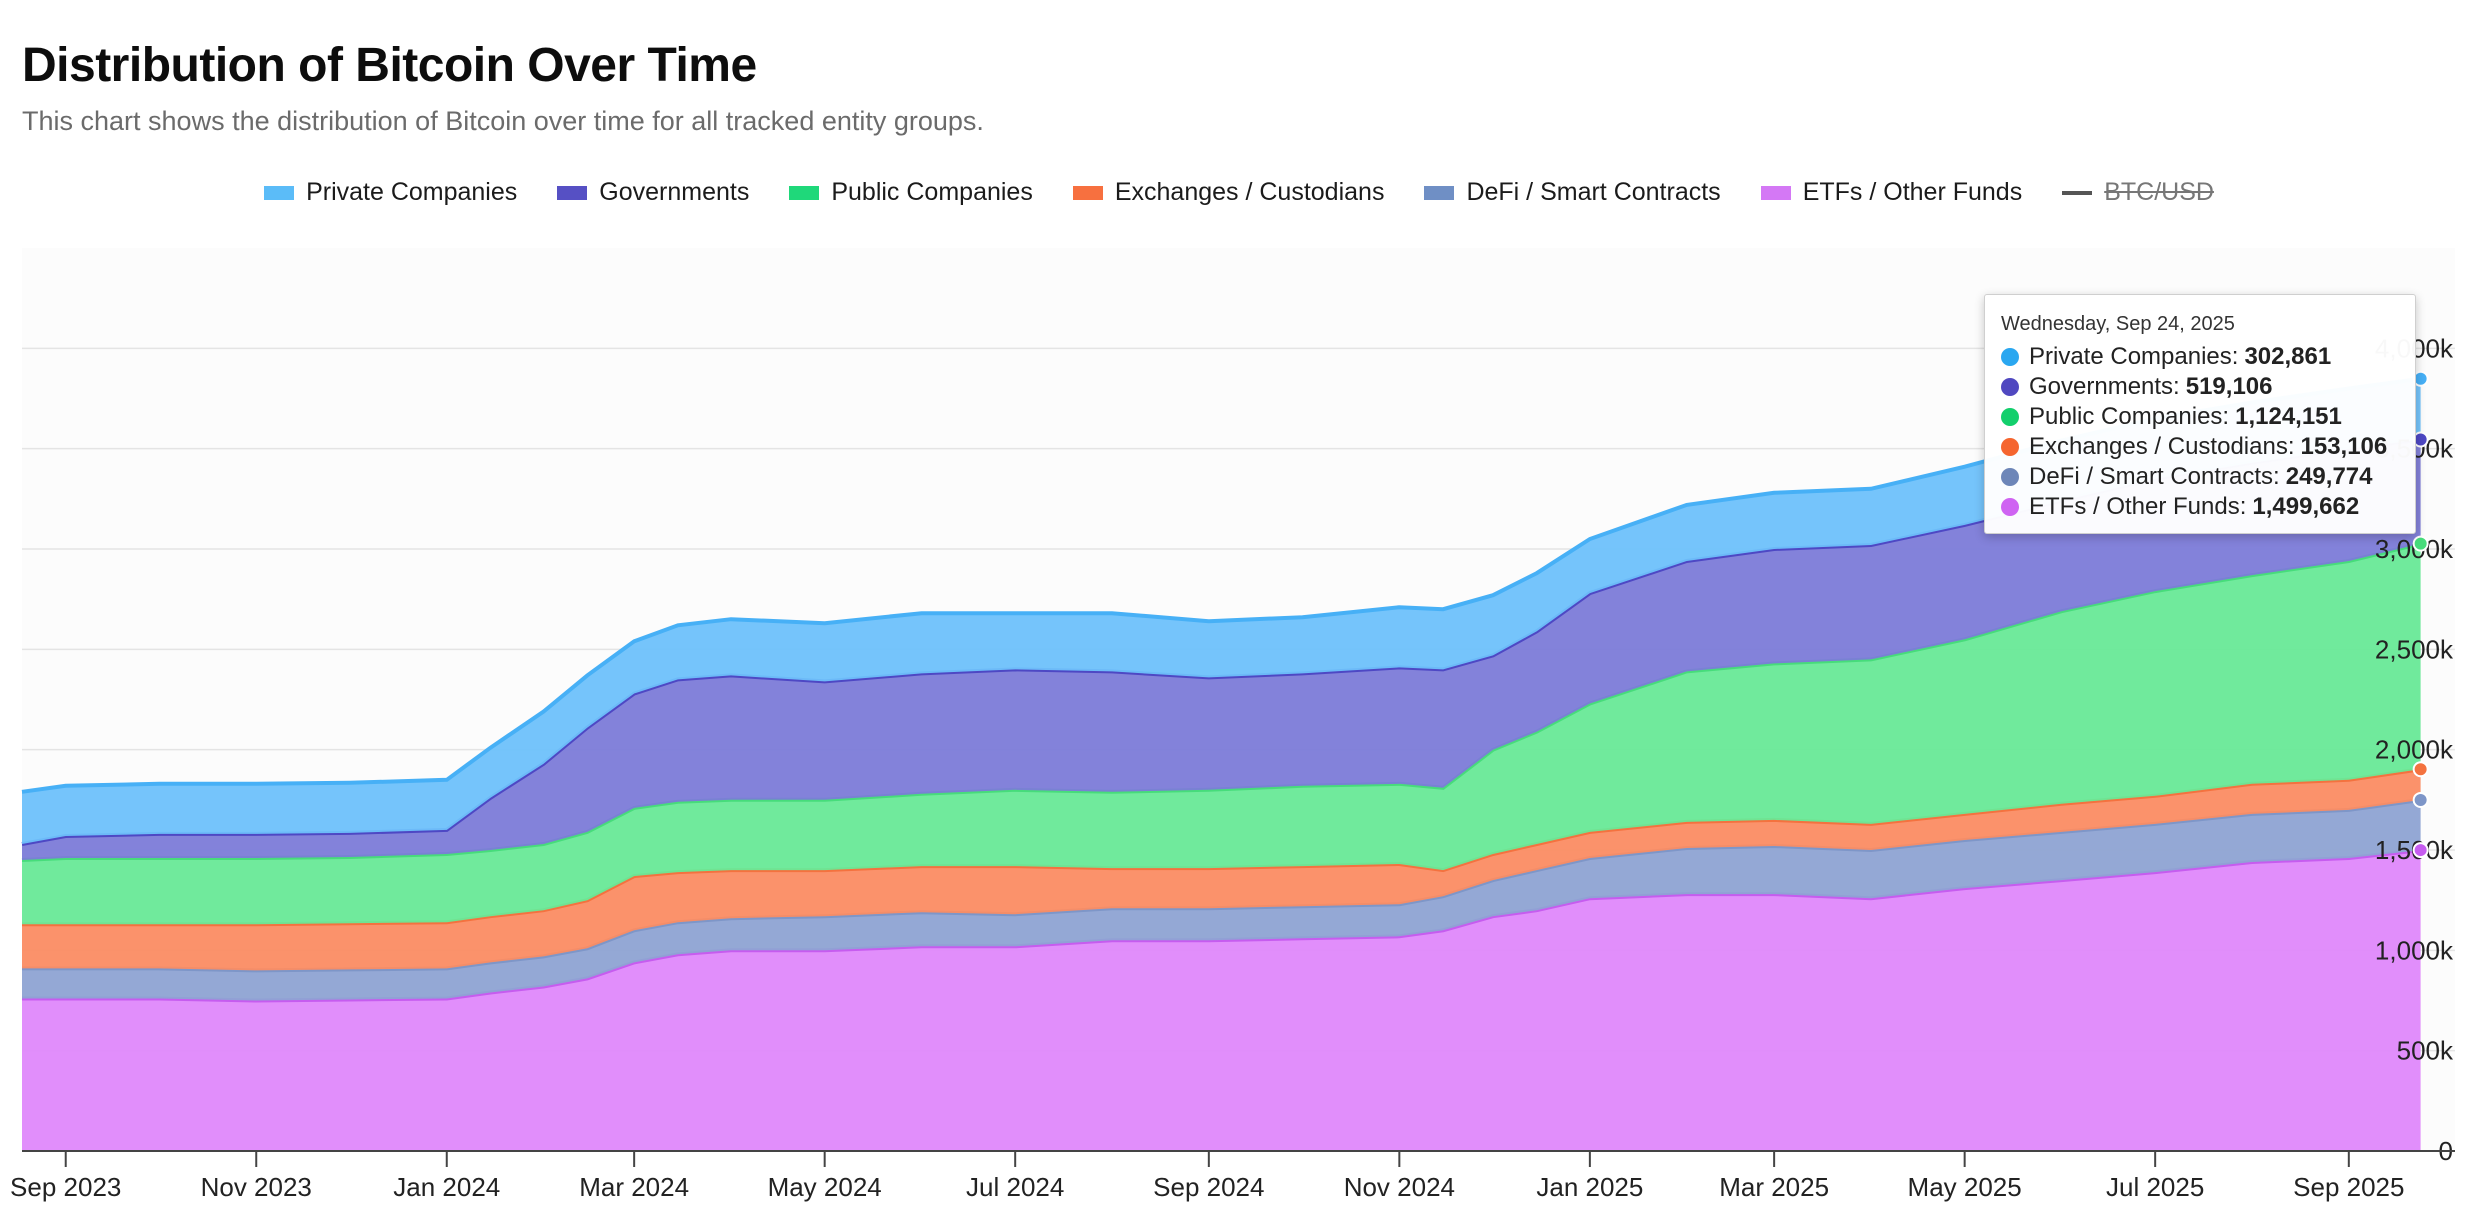 The height and width of the screenshot is (1232, 2478). What do you see at coordinates (412, 192) in the screenshot?
I see `legend-label: Private Companies` at bounding box center [412, 192].